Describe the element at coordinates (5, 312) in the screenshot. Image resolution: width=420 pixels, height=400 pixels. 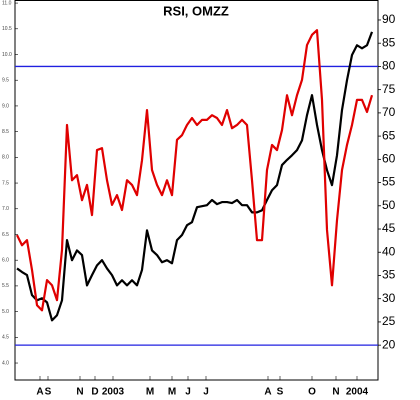
I see `y-tick-label: 5.0` at that location.